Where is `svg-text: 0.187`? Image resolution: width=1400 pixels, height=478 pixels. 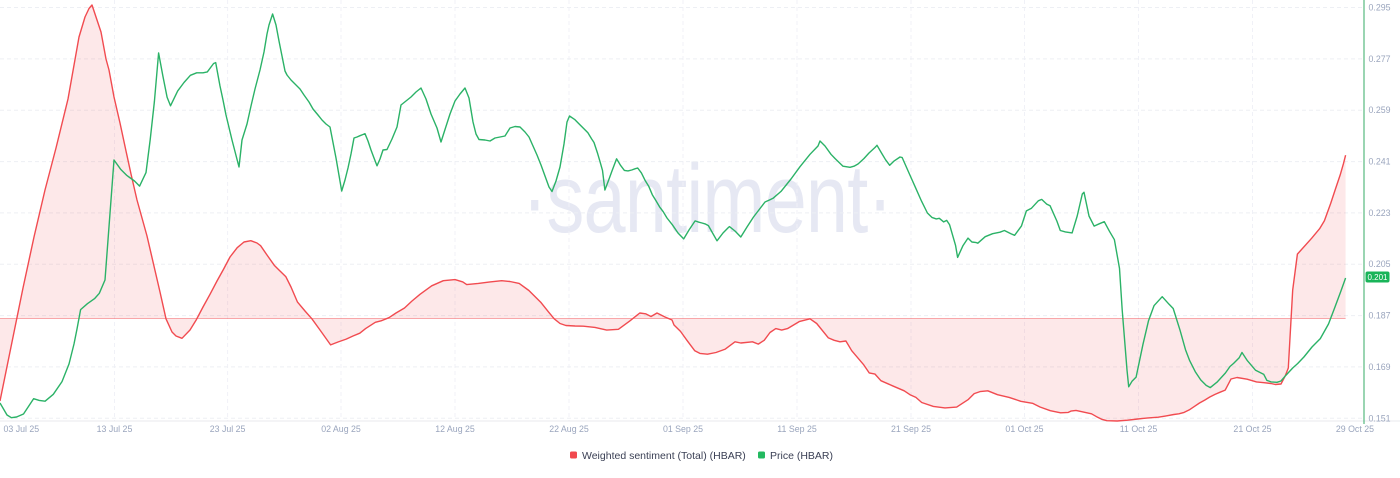 svg-text: 0.187 is located at coordinates (1380, 316).